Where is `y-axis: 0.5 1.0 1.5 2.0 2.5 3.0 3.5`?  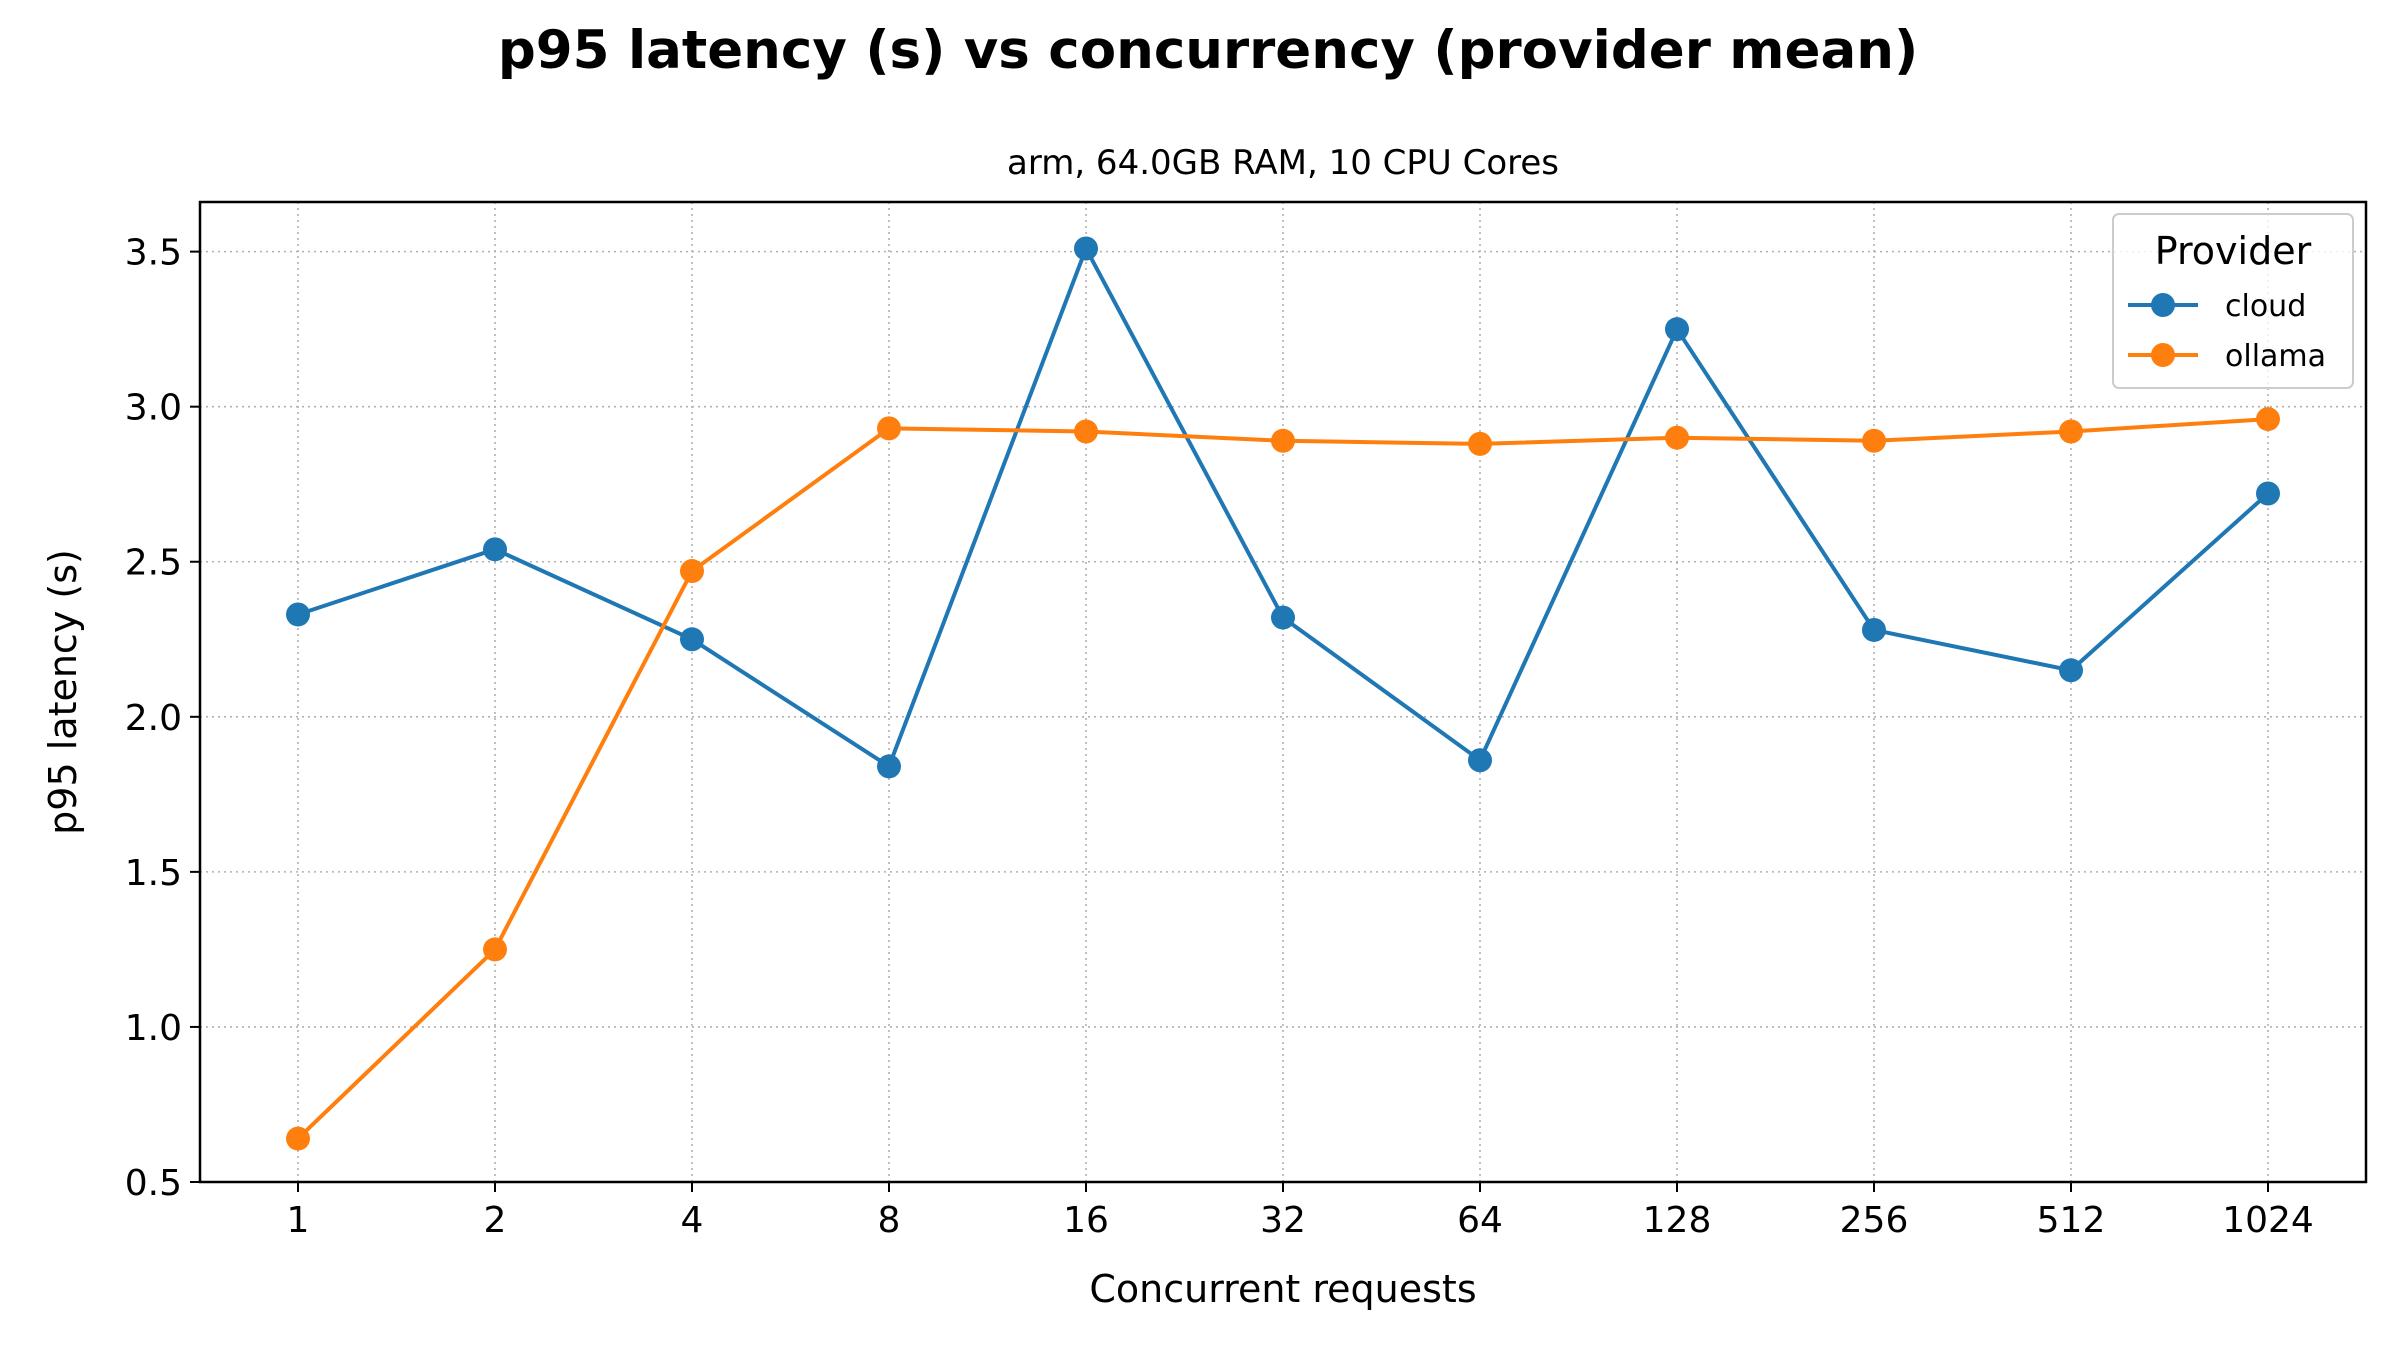
y-axis: 0.5 1.0 1.5 2.0 2.5 3.0 3.5 is located at coordinates (162, 718).